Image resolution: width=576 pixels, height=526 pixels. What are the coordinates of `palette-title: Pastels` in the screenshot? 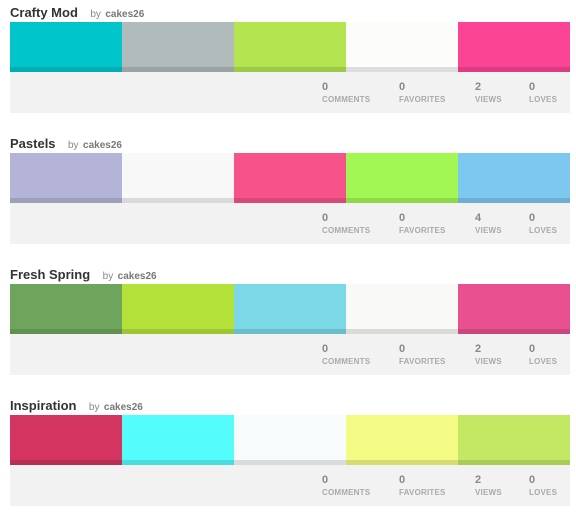 It's located at (33, 143).